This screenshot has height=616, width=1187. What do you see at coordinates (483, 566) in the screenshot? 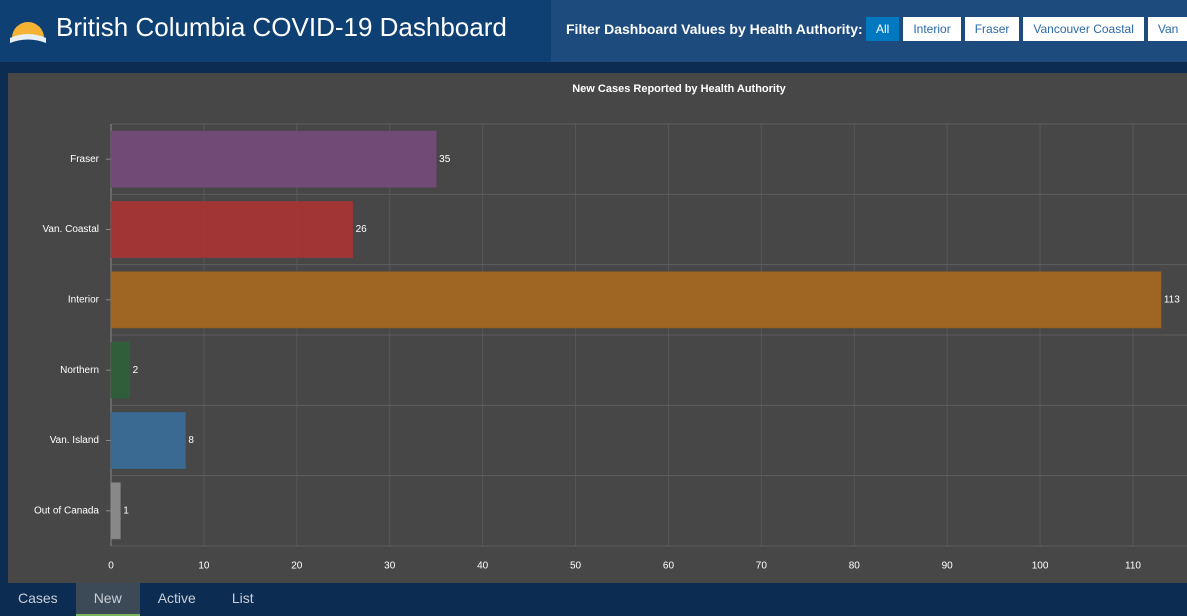
I see `x-tick-label: 40` at bounding box center [483, 566].